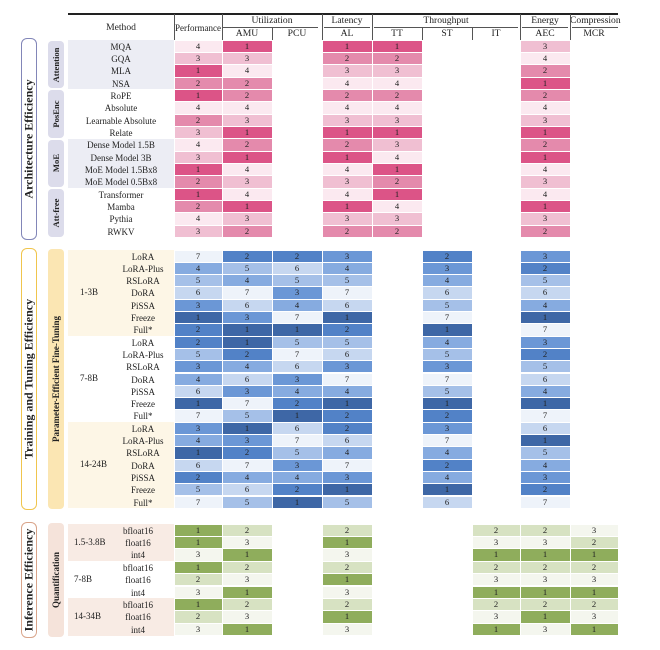  What do you see at coordinates (594, 604) in the screenshot?
I see `rank-cell-mcr: 2` at bounding box center [594, 604].